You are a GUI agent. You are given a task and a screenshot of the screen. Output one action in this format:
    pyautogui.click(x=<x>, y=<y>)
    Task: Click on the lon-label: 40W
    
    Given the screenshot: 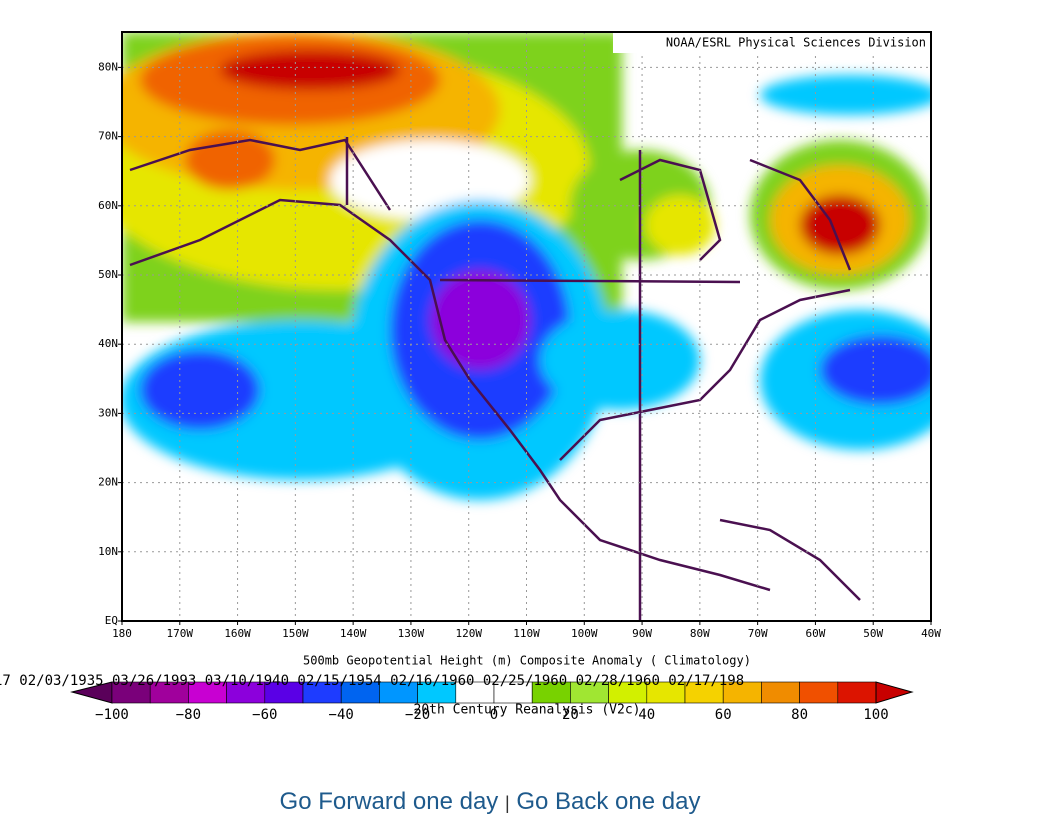 What is the action you would take?
    pyautogui.click(x=931, y=633)
    